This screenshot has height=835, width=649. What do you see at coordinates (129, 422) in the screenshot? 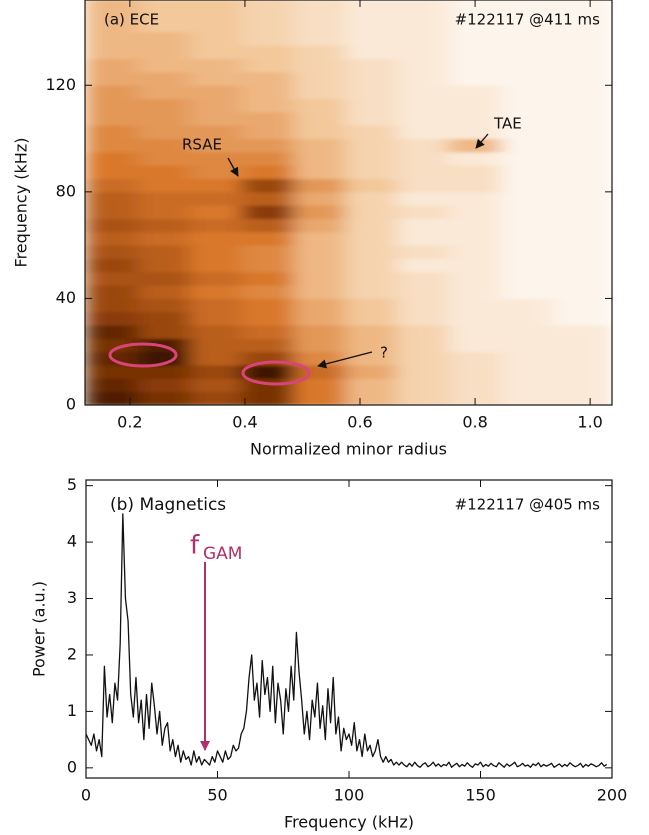
I see `x-tick-label: 0.2` at bounding box center [129, 422].